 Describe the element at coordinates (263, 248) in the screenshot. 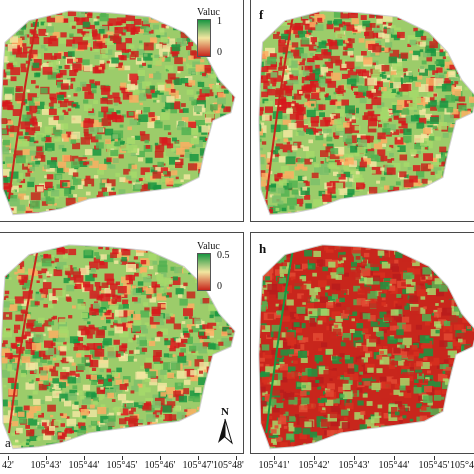

I see `panel-letter: h` at that location.